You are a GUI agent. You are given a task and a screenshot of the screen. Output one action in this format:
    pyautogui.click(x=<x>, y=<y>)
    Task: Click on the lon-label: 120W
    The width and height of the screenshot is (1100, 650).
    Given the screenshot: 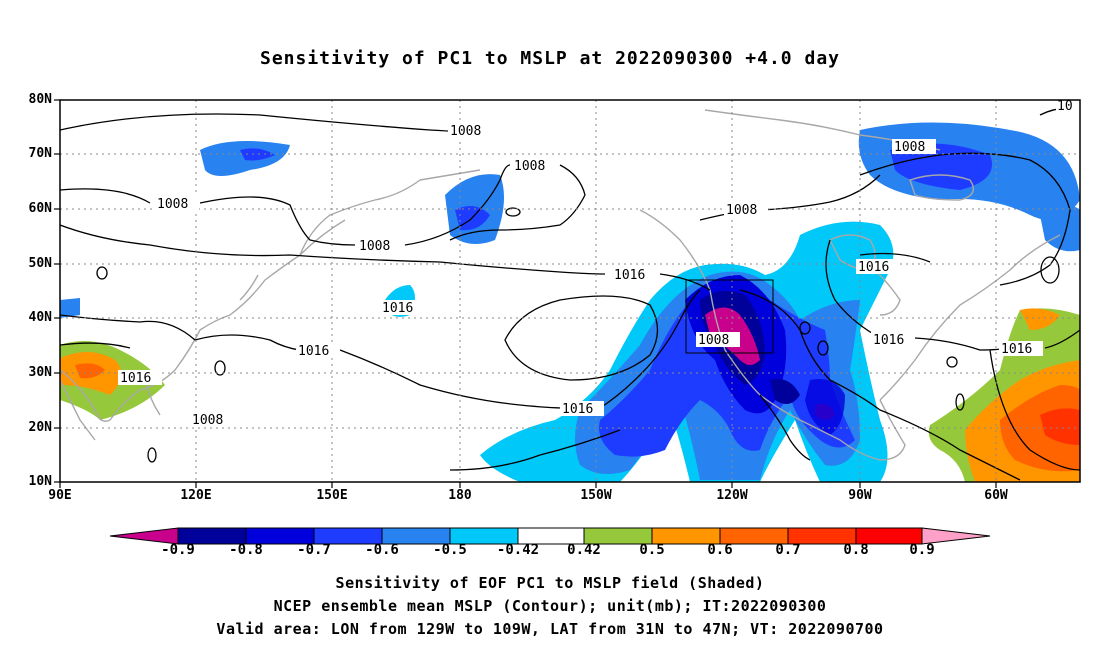 What is the action you would take?
    pyautogui.click(x=732, y=495)
    